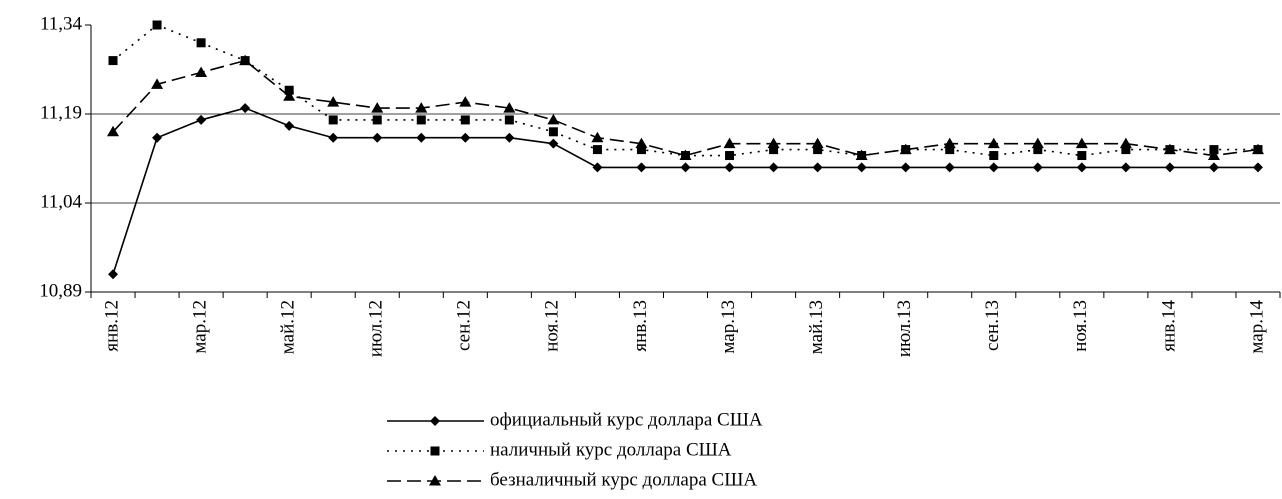  Describe the element at coordinates (464, 325) in the screenshot. I see `x-tick-label: сен.12` at that location.